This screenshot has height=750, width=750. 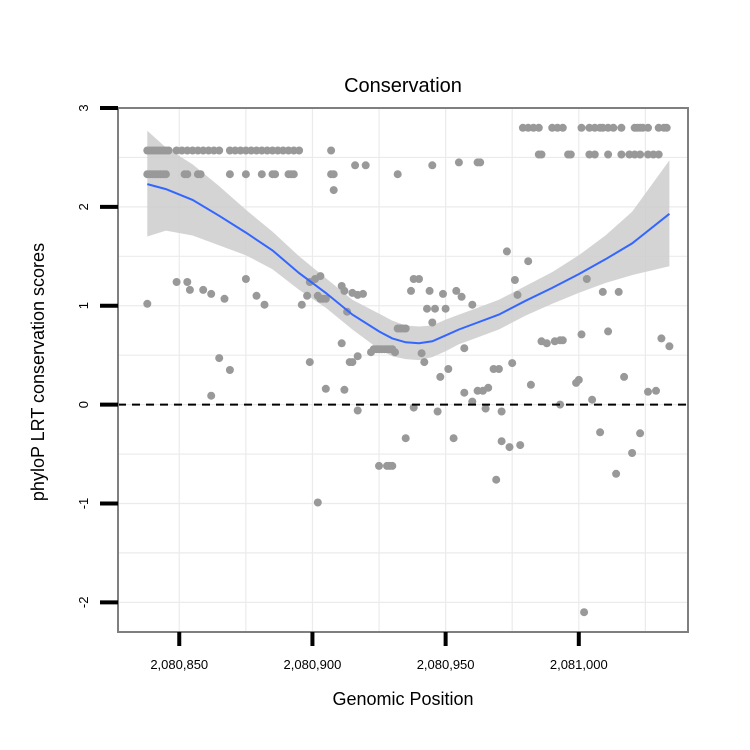 I want to click on x-axis: 2,080,850 2,080,900 2,080,950 2,081,000, so click(x=379, y=652).